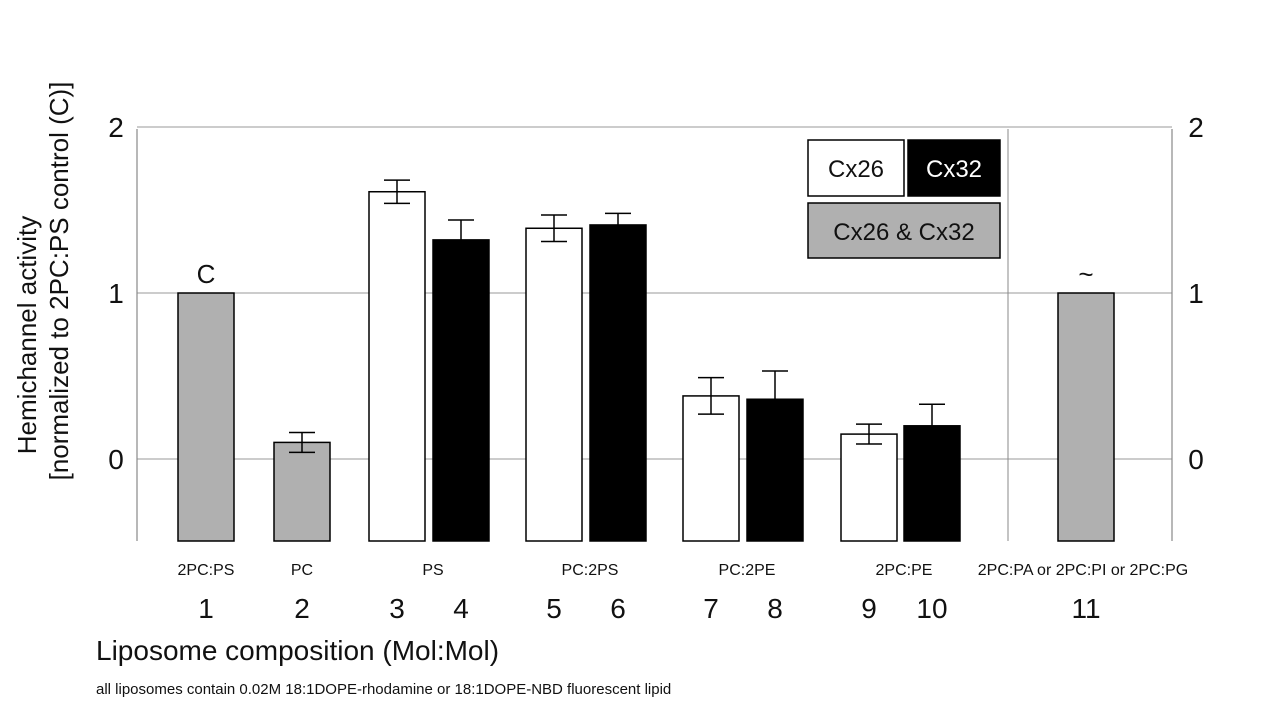 This screenshot has height=702, width=1280. What do you see at coordinates (116, 127) in the screenshot?
I see `y-tick-label-left-2: 2` at bounding box center [116, 127].